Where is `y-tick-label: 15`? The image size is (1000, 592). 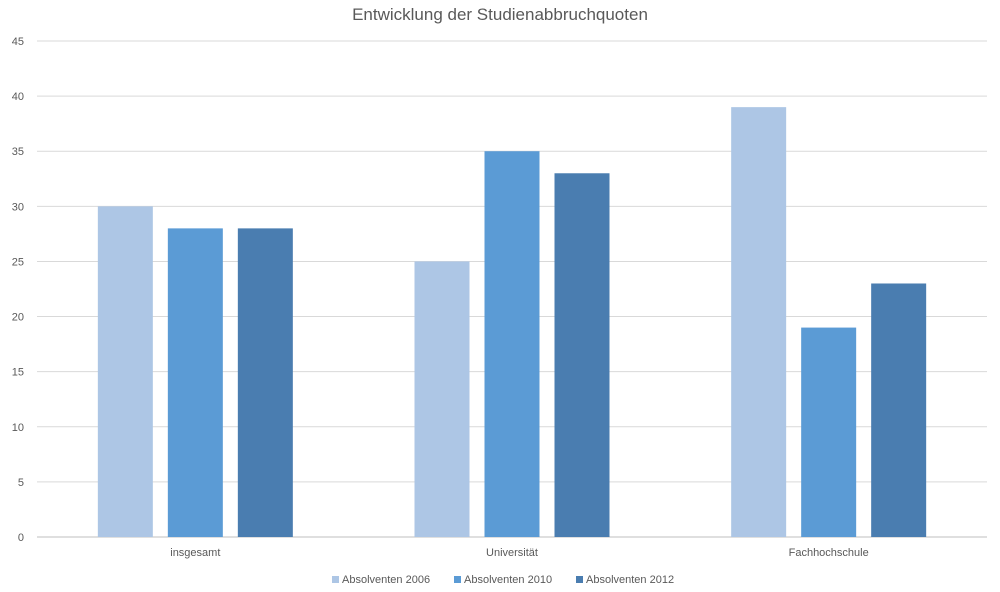
y-tick-label: 15 is located at coordinates (18, 373).